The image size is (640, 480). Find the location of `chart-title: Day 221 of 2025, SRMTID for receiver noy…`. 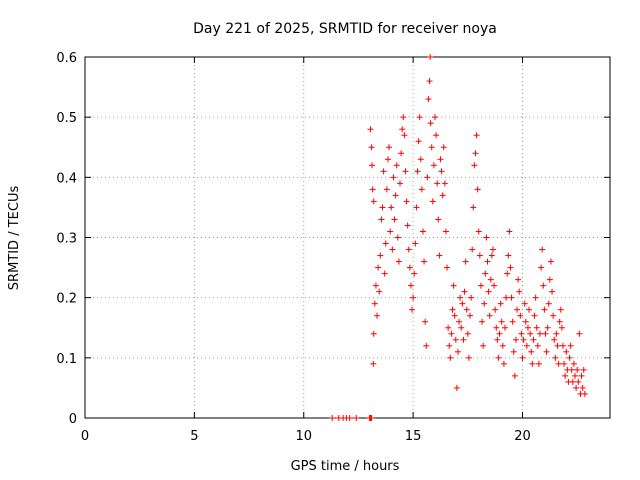

chart-title: Day 221 of 2025, SRMTID for receiver noy… is located at coordinates (345, 29).